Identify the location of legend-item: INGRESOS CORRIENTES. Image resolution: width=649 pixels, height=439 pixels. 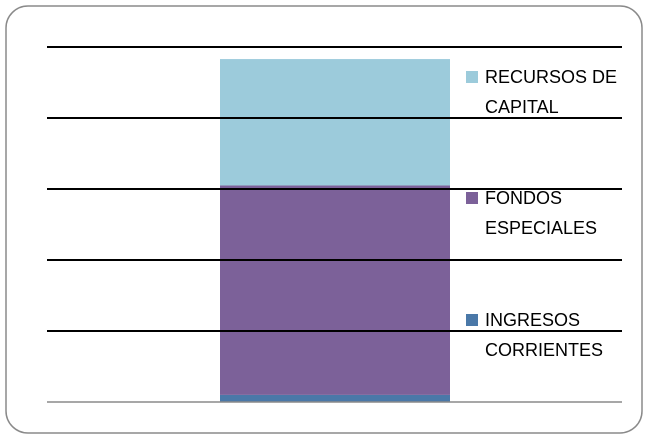
(548, 335).